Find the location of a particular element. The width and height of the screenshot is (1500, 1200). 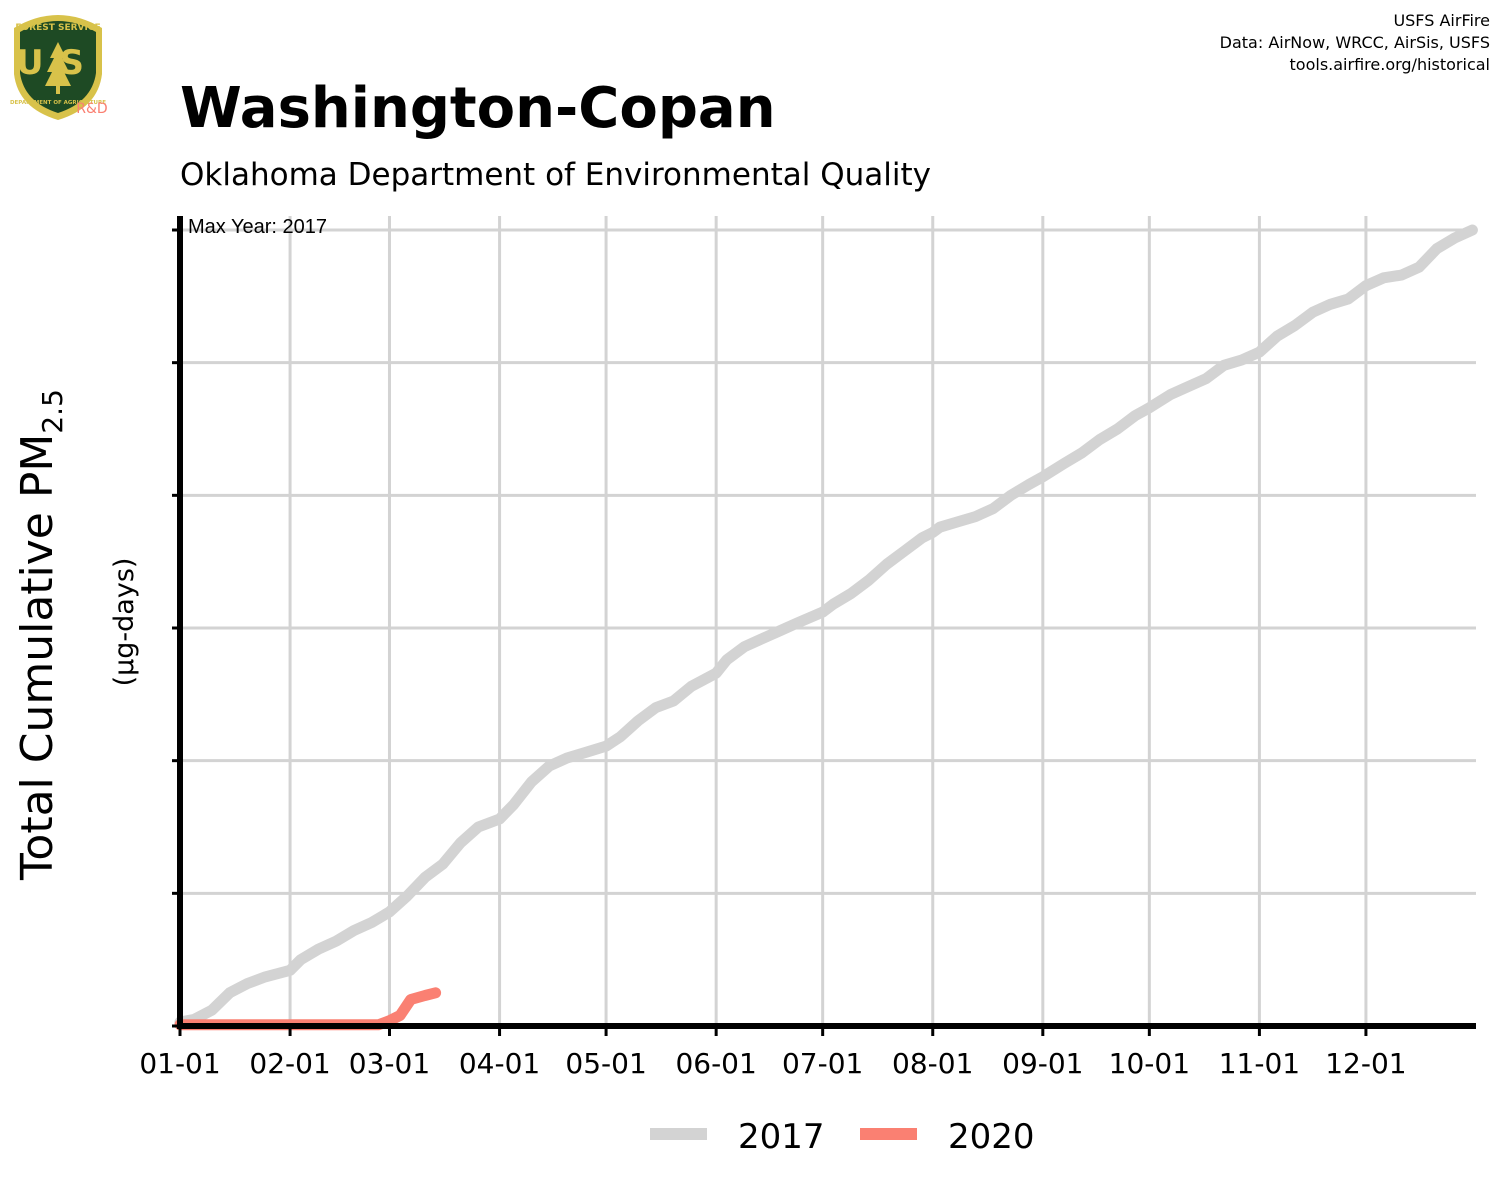

x-tick-label: 05-01 is located at coordinates (605, 1063).